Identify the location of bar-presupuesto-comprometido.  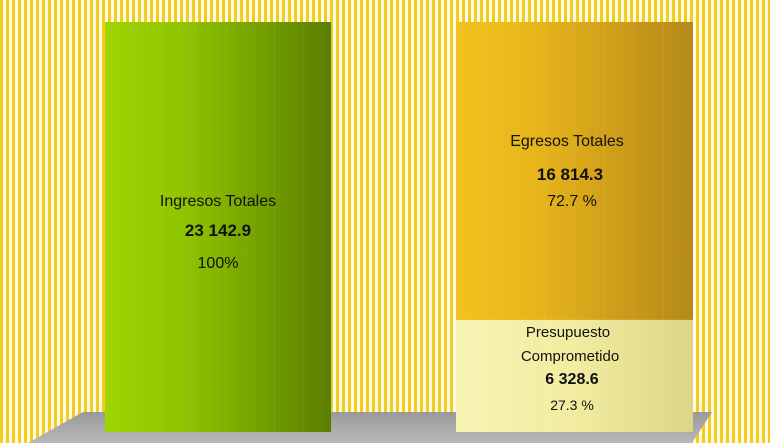
(574, 375).